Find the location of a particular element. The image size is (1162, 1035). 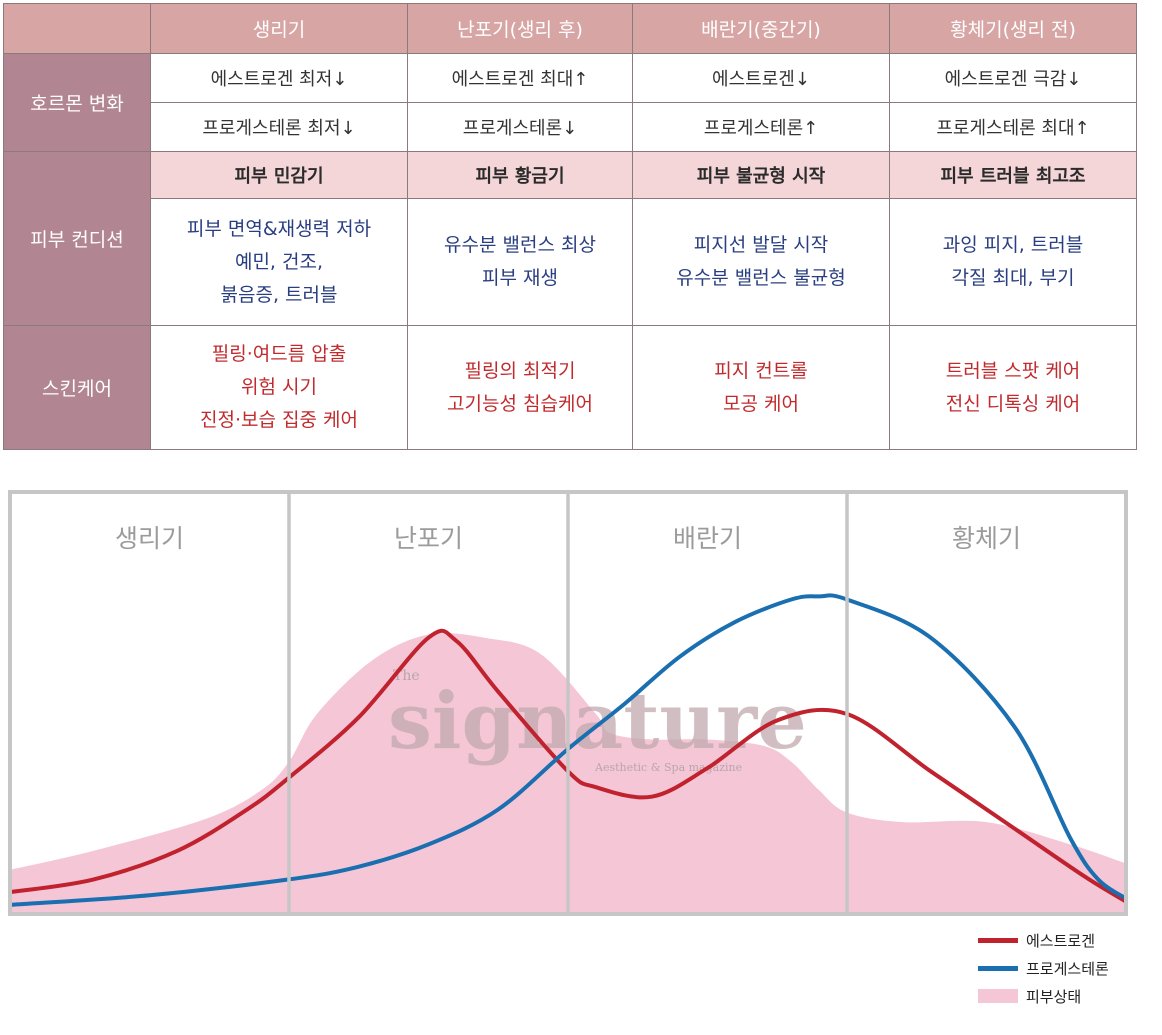

corner-cell is located at coordinates (77, 28).